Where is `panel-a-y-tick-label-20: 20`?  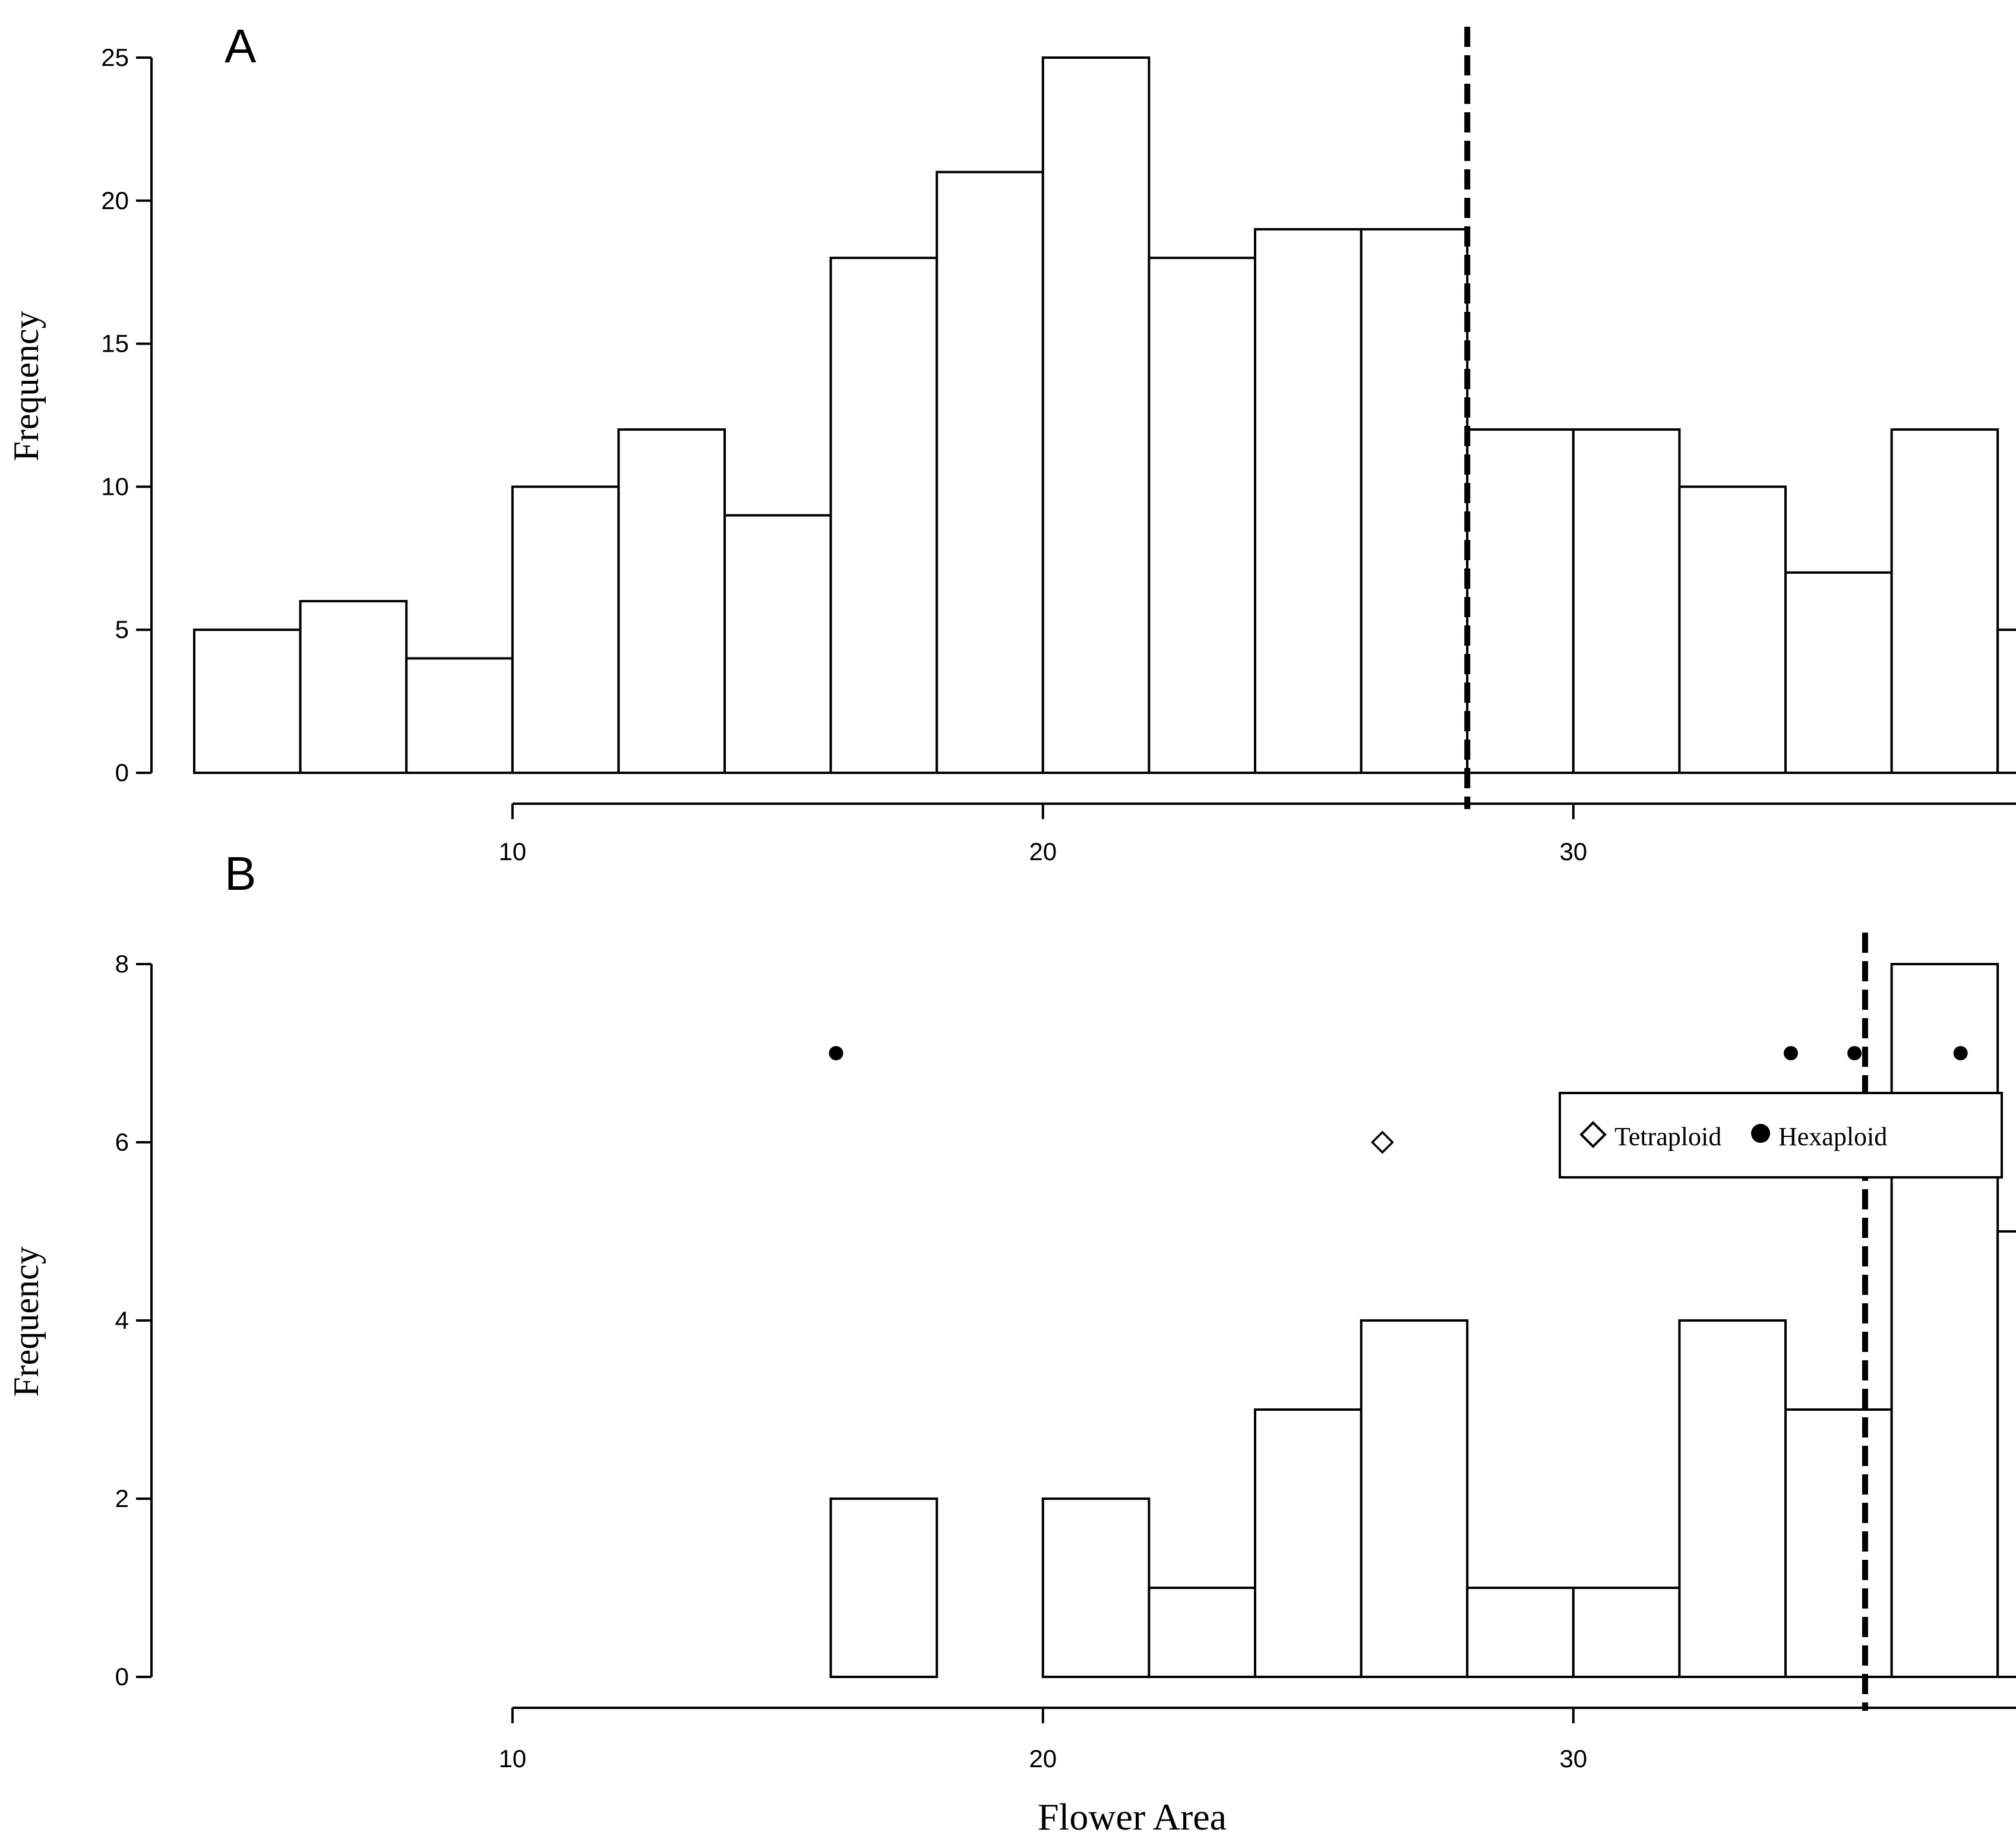
panel-a-y-tick-label-20: 20 is located at coordinates (115, 200).